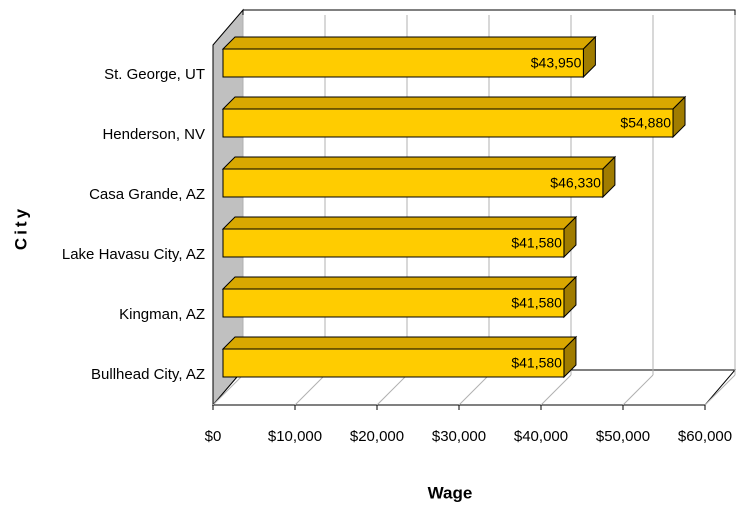  What do you see at coordinates (645, 123) in the screenshot?
I see `value-label: $54,880` at bounding box center [645, 123].